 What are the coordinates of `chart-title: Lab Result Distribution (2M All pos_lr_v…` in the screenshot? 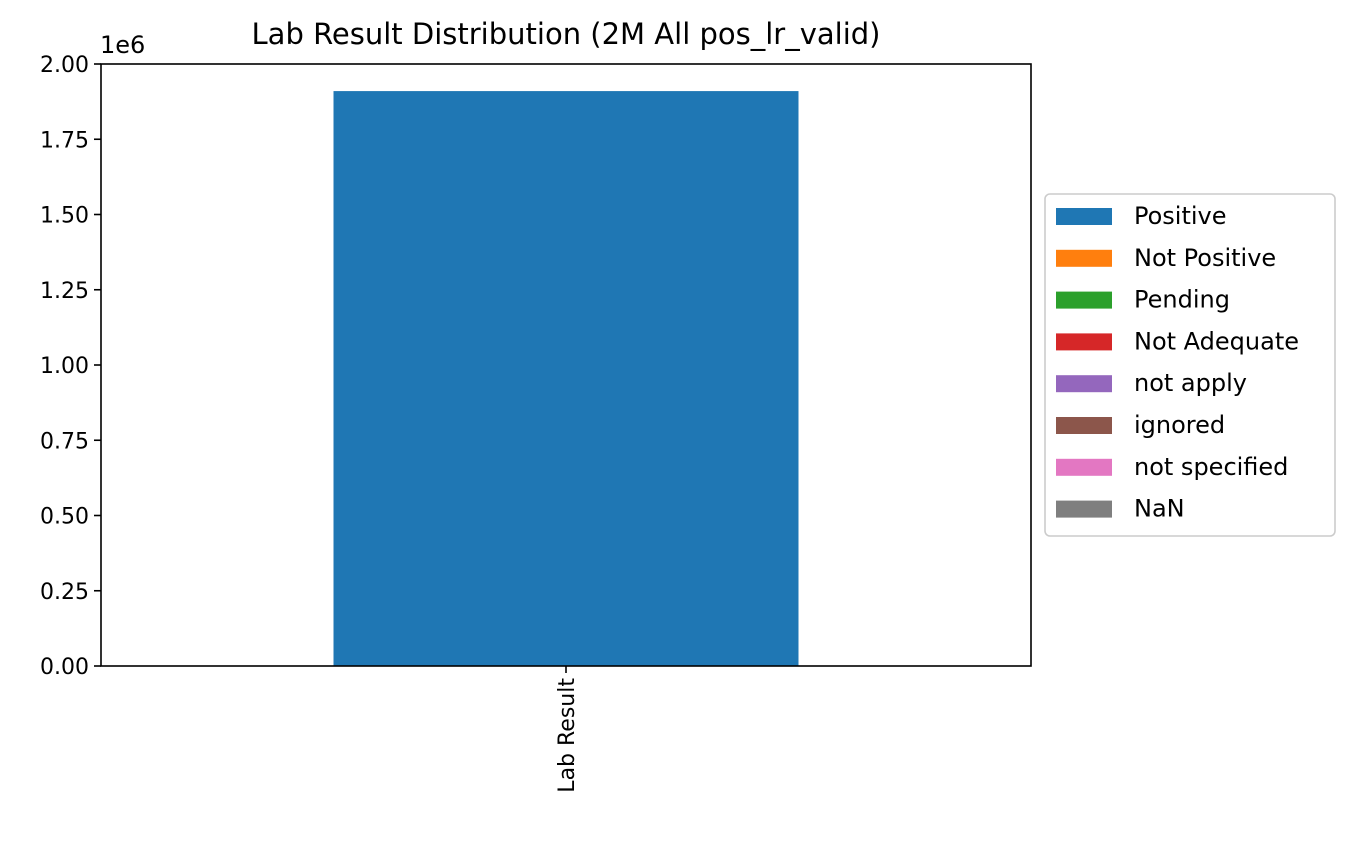 It's located at (566, 34).